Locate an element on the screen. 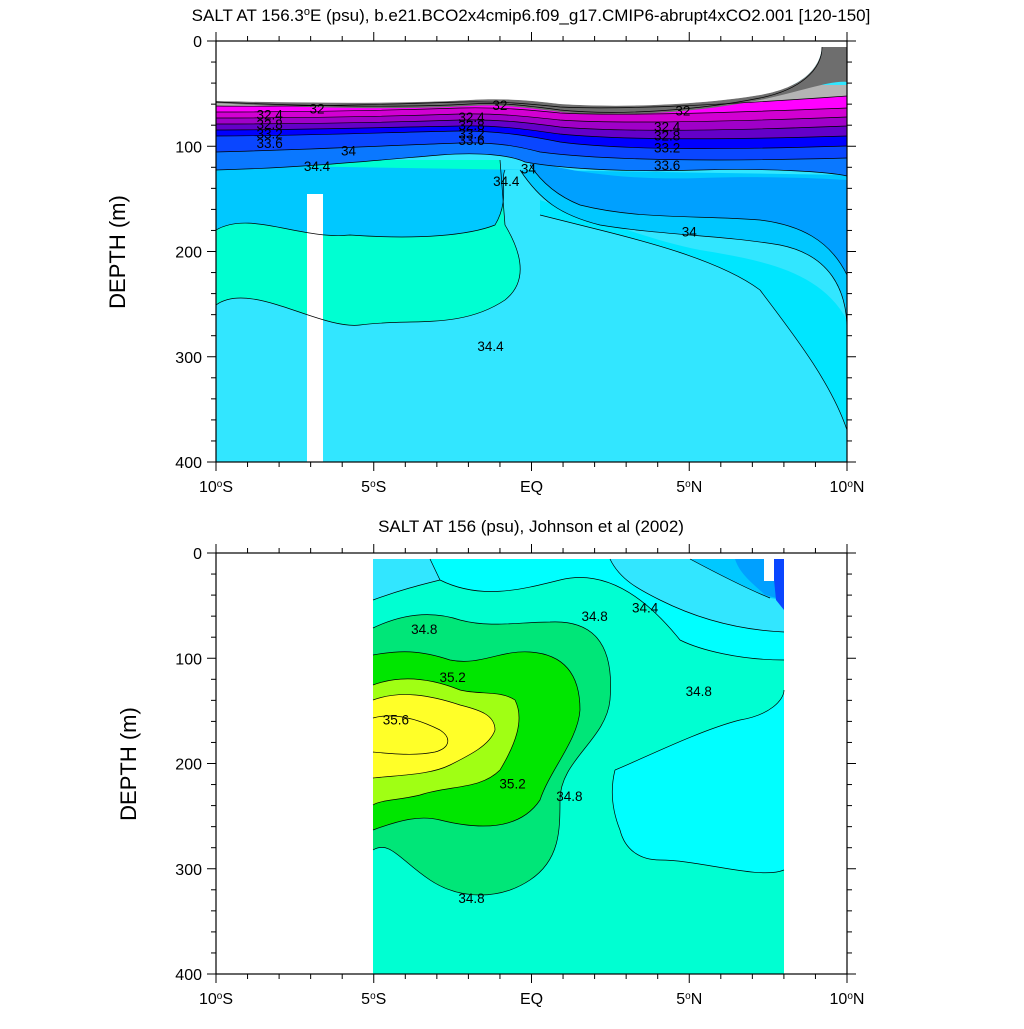 Image resolution: width=1024 pixels, height=1029 pixels. top-fill-34.2 is located at coordinates (693, 315).